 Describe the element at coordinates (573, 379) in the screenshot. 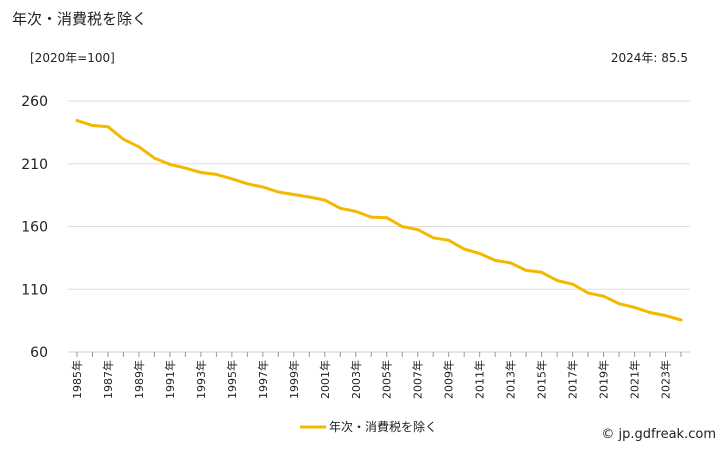

I see `x-tick-label: 2017年` at that location.